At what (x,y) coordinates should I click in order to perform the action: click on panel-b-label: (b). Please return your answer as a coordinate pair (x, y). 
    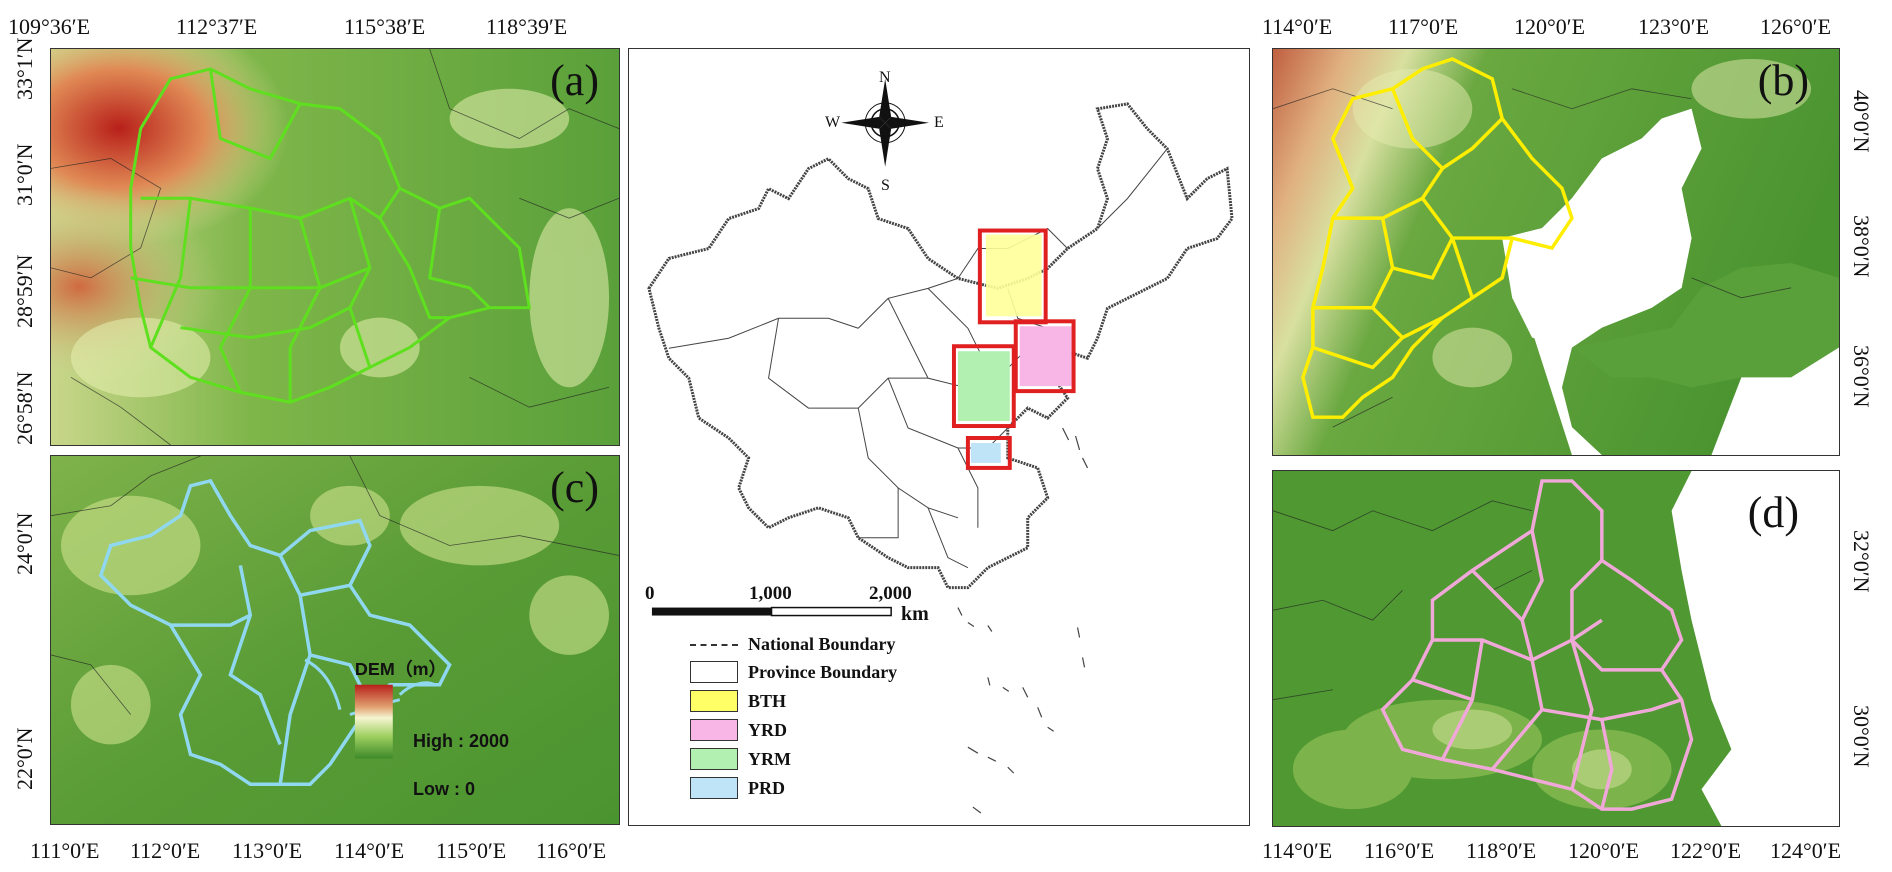
    Looking at the image, I should click on (1783, 80).